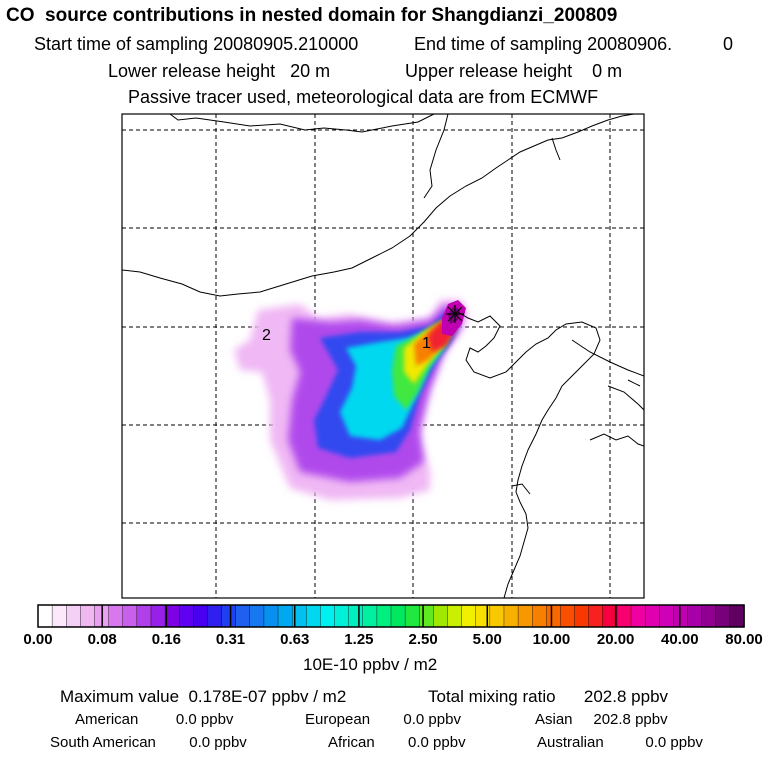  What do you see at coordinates (423, 639) in the screenshot?
I see `colorbar-tick-label: 2.50` at bounding box center [423, 639].